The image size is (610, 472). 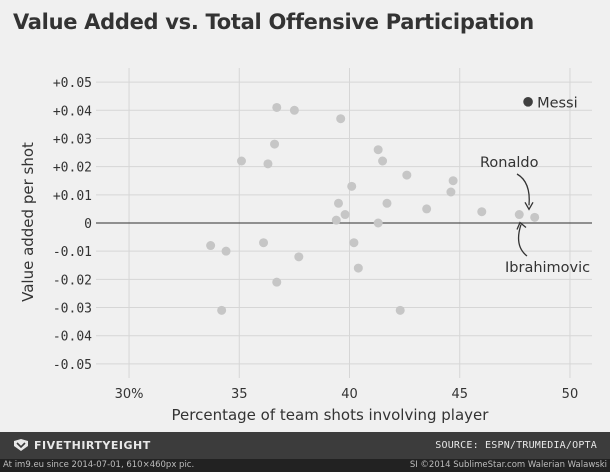 What do you see at coordinates (528, 102) in the screenshot?
I see `point-messi` at bounding box center [528, 102].